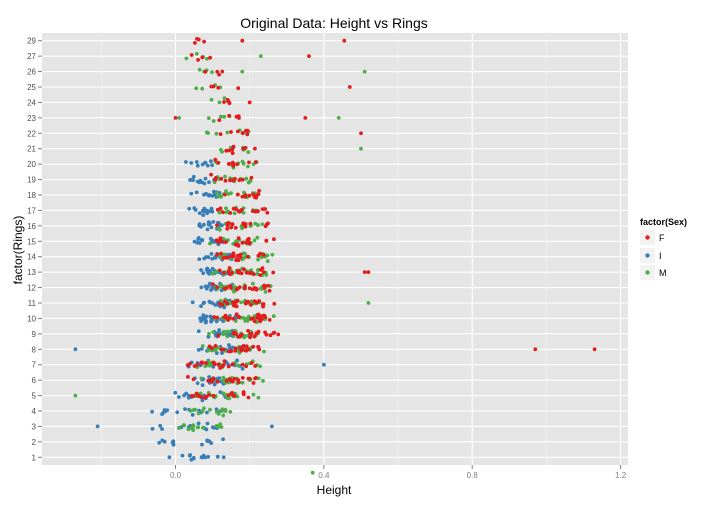  What do you see at coordinates (31, 226) in the screenshot?
I see `y-tick-label: 16` at bounding box center [31, 226].